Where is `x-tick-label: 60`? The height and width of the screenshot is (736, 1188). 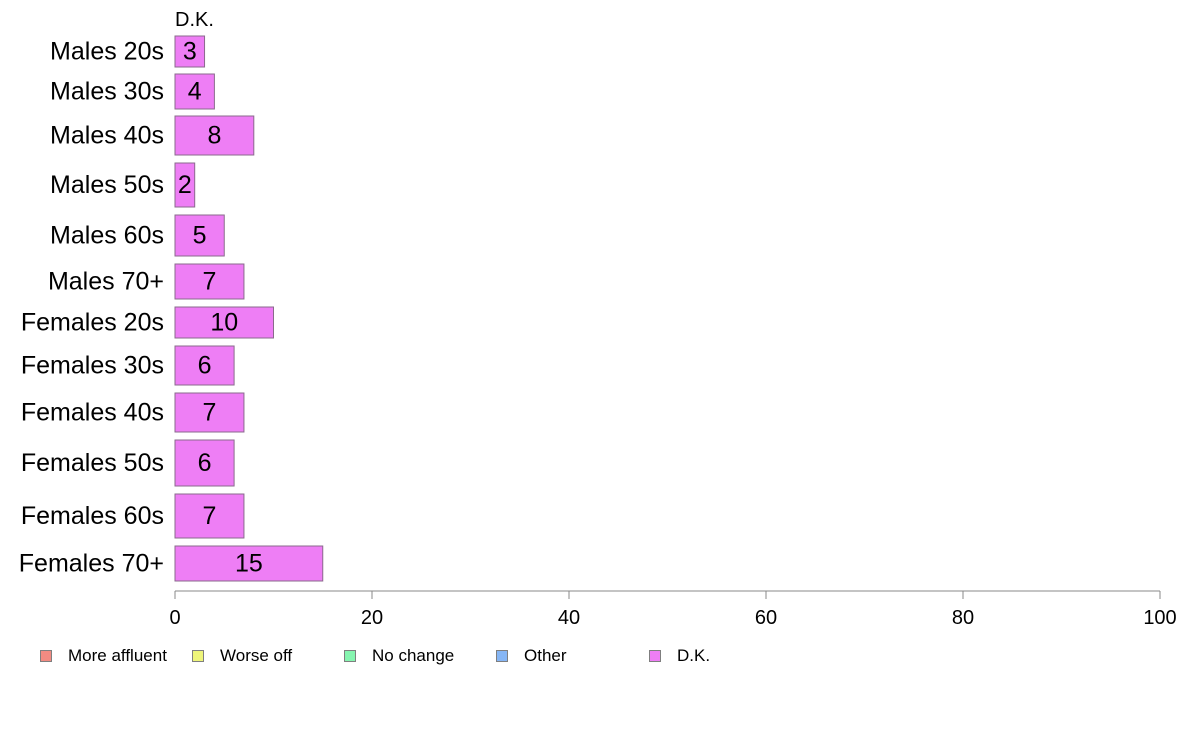 x-tick-label: 60 is located at coordinates (766, 618).